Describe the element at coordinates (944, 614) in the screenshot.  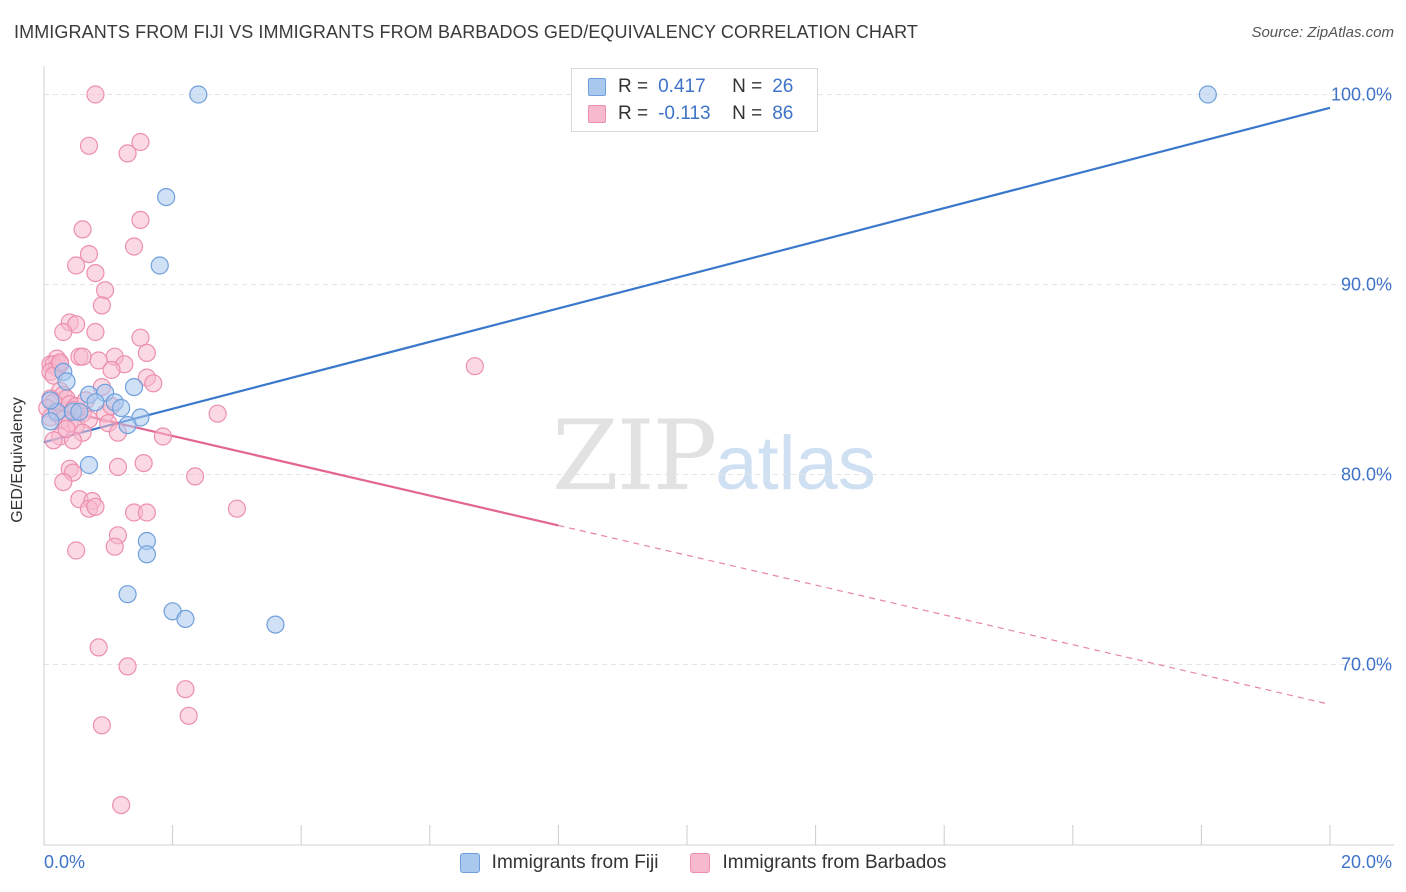
I see `barbados-trend-extrapolated` at that location.